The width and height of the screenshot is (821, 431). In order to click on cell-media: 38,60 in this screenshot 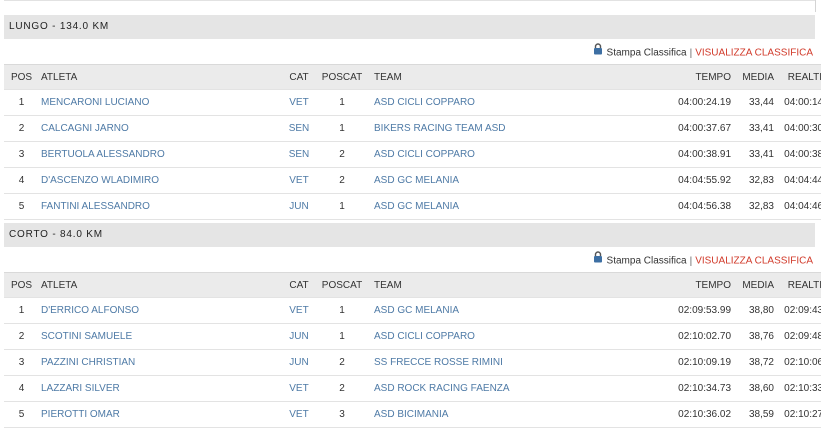, I will do `click(754, 388)`.